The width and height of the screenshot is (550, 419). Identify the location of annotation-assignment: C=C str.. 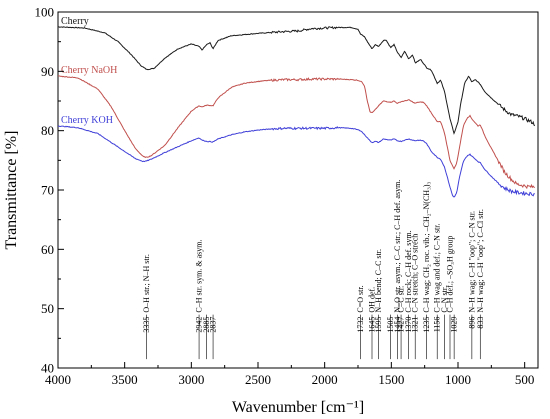
(401, 299).